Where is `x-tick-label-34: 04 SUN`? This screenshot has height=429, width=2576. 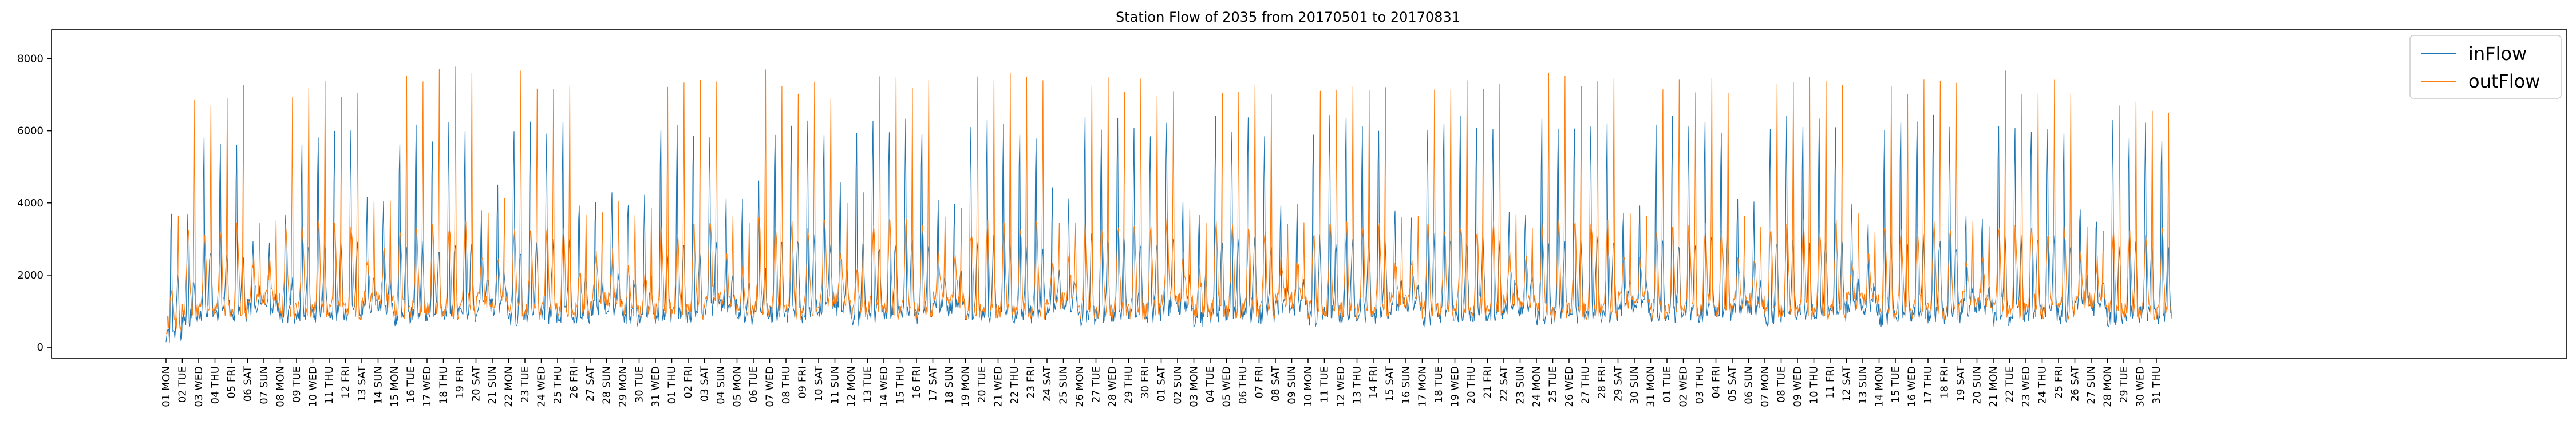 x-tick-label-34: 04 SUN is located at coordinates (721, 385).